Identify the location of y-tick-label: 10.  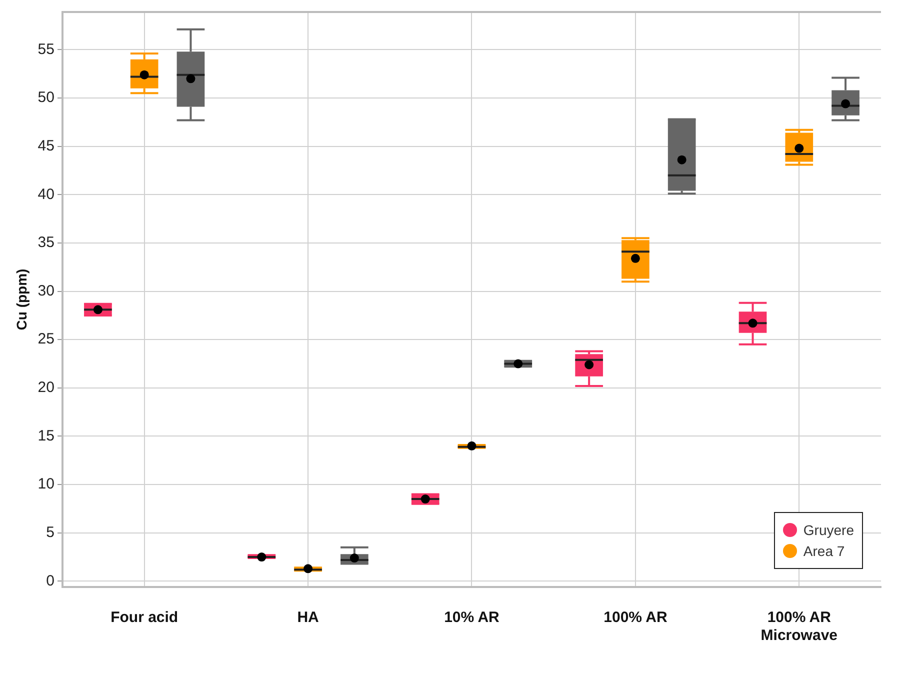
(46, 484).